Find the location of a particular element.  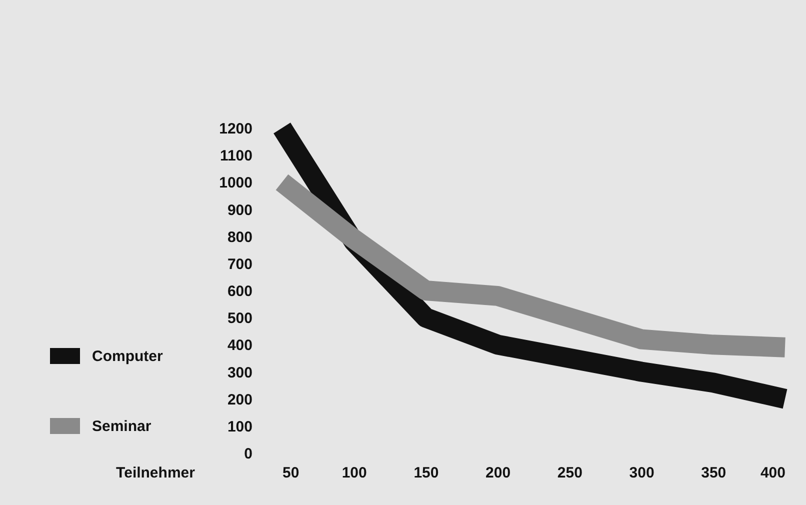

y-tick-label: 100 is located at coordinates (239, 427).